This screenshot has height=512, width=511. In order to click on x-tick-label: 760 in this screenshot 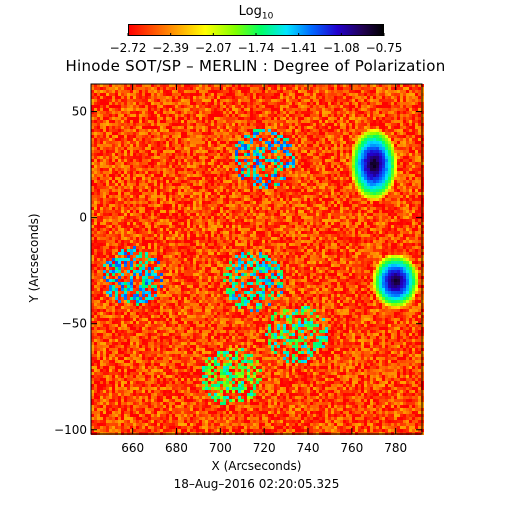, I will do `click(351, 448)`.